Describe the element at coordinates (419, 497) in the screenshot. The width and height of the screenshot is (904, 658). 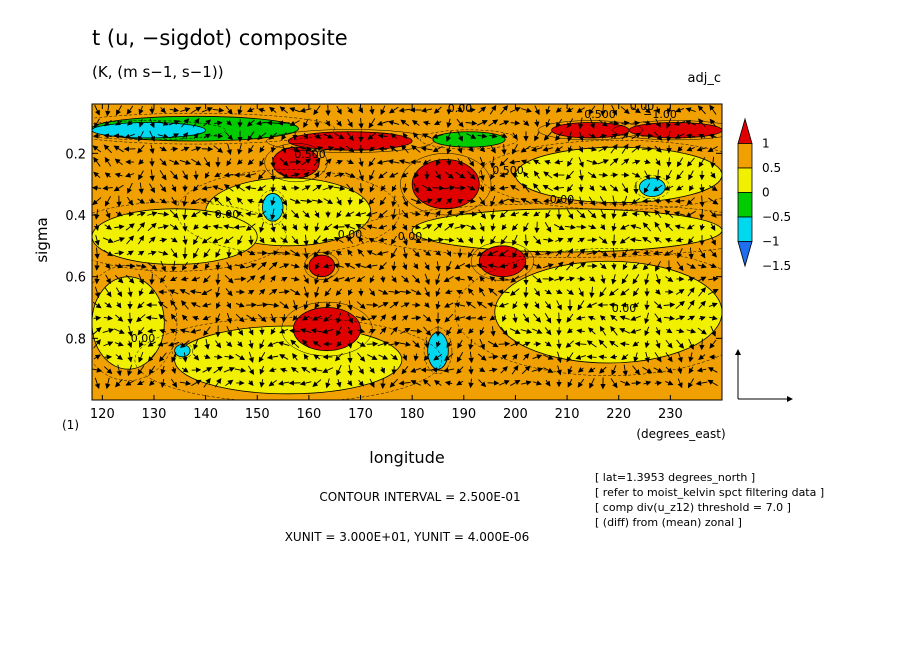
I see `contour-interval: CONTOUR INTERVAL = 2.500E-01` at that location.